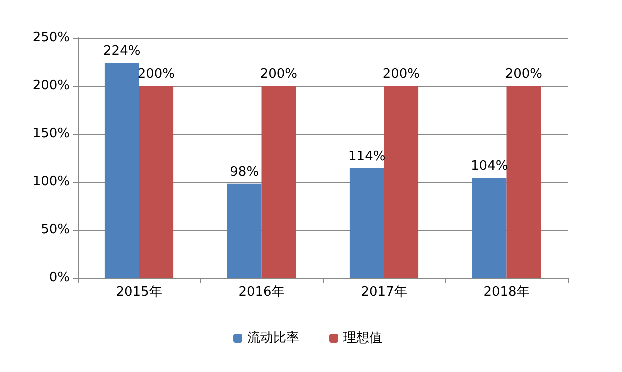 This screenshot has width=622, height=372. Describe the element at coordinates (274, 338) in the screenshot. I see `legend-label: 流动比率` at that location.